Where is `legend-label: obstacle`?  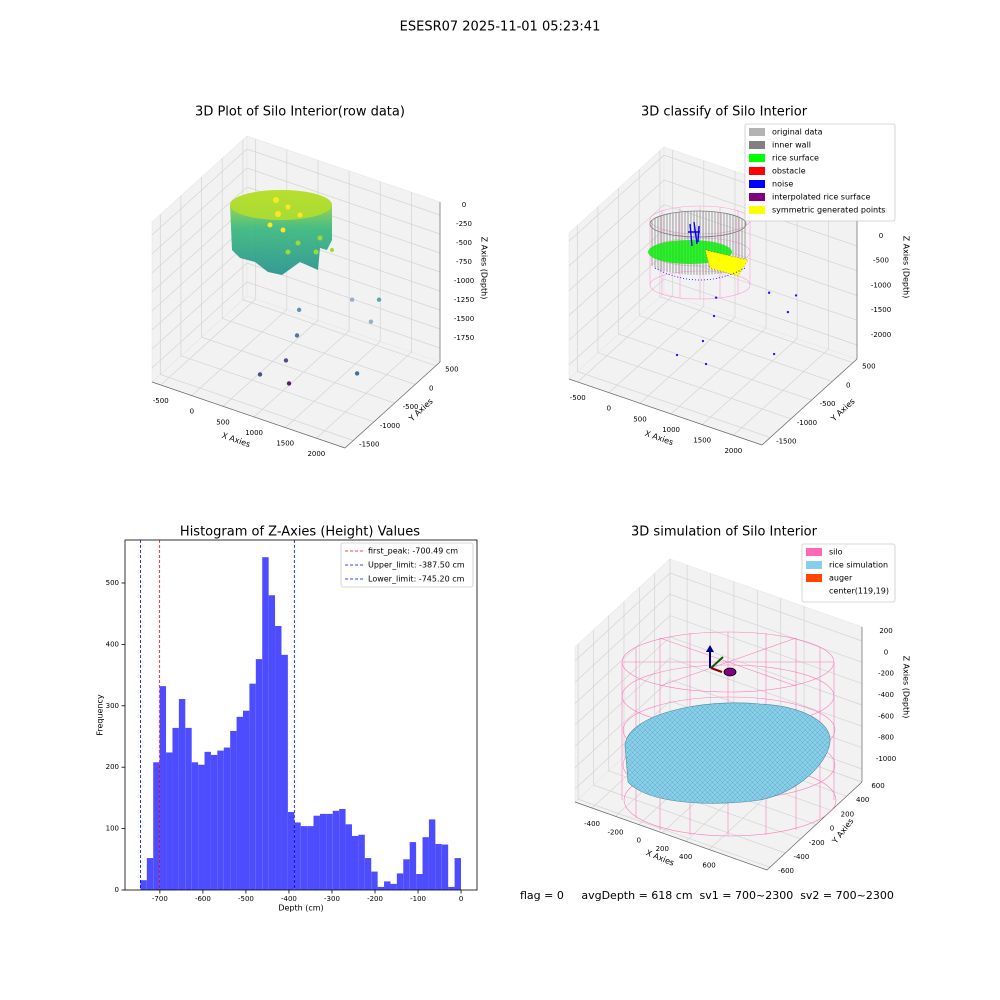
legend-label: obstacle is located at coordinates (789, 171).